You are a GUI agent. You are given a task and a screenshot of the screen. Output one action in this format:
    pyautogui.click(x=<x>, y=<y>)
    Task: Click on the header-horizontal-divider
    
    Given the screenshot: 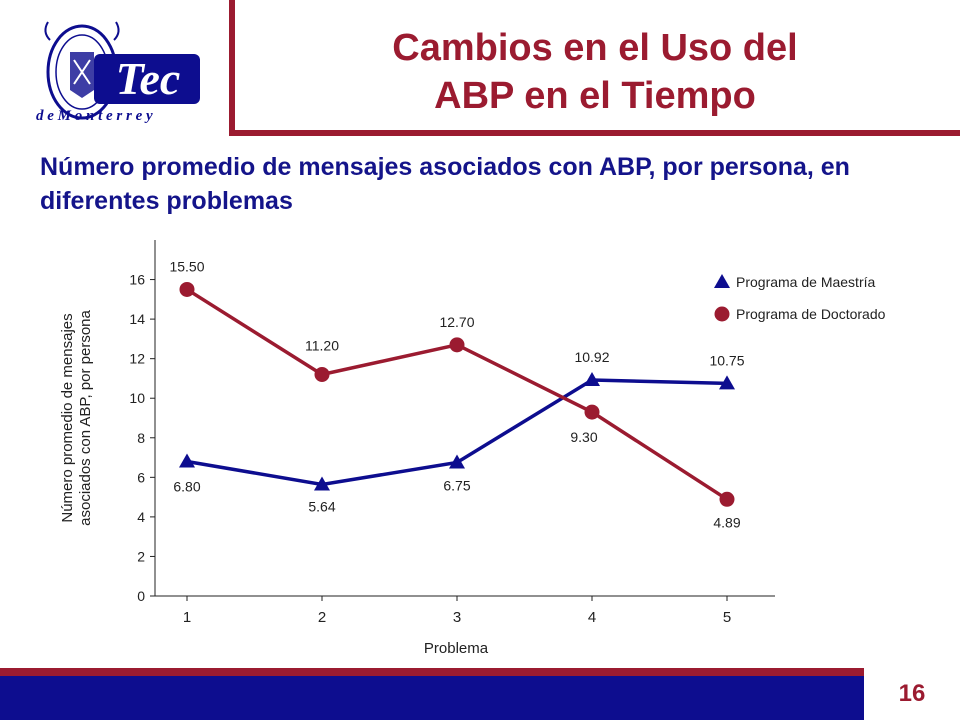 What is the action you would take?
    pyautogui.click(x=594, y=133)
    